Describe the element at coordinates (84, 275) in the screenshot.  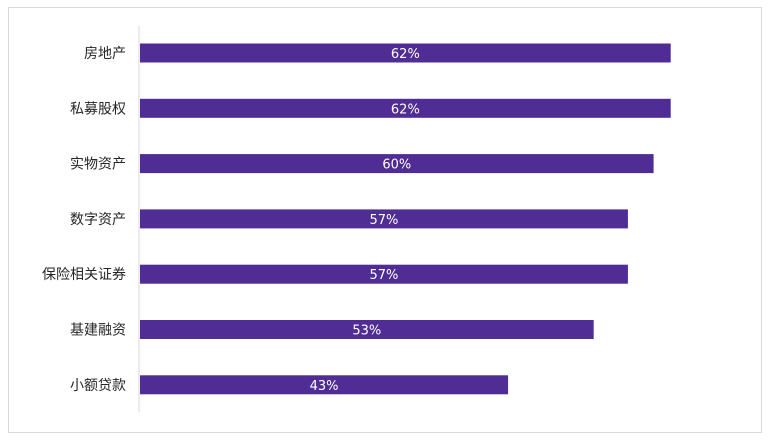
I see `category-label-4: 保险相关证券` at that location.